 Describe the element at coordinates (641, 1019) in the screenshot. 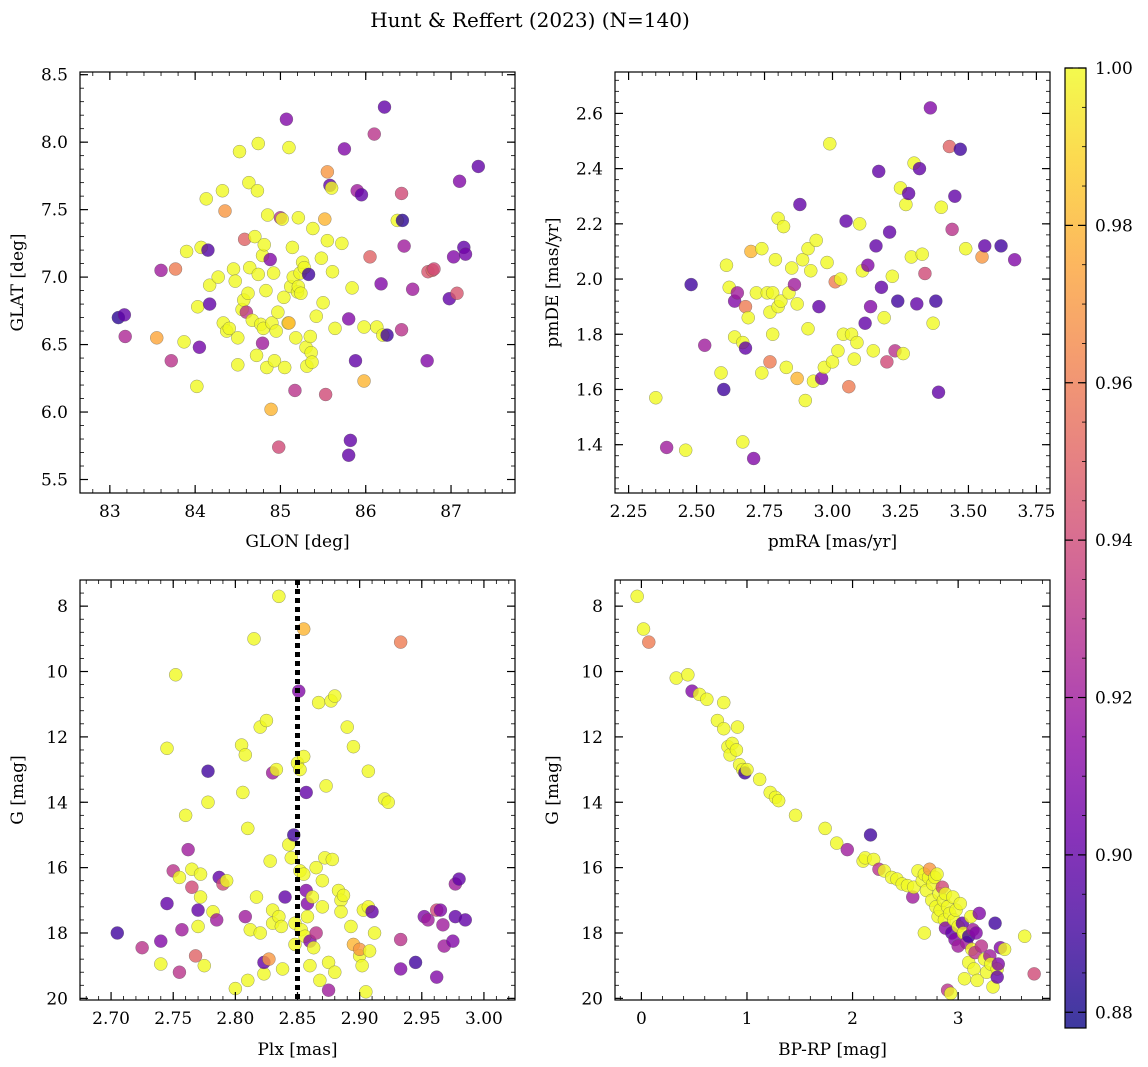

I see `x-tick-label: 0` at that location.